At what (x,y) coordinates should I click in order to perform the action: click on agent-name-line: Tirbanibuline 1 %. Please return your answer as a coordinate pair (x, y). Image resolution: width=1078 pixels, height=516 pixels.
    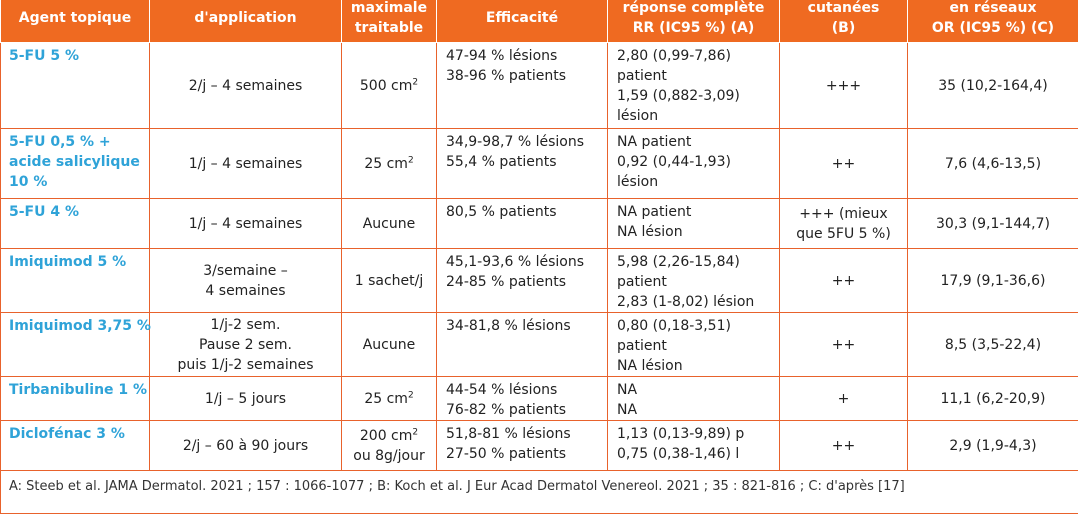
    Looking at the image, I should click on (78, 390).